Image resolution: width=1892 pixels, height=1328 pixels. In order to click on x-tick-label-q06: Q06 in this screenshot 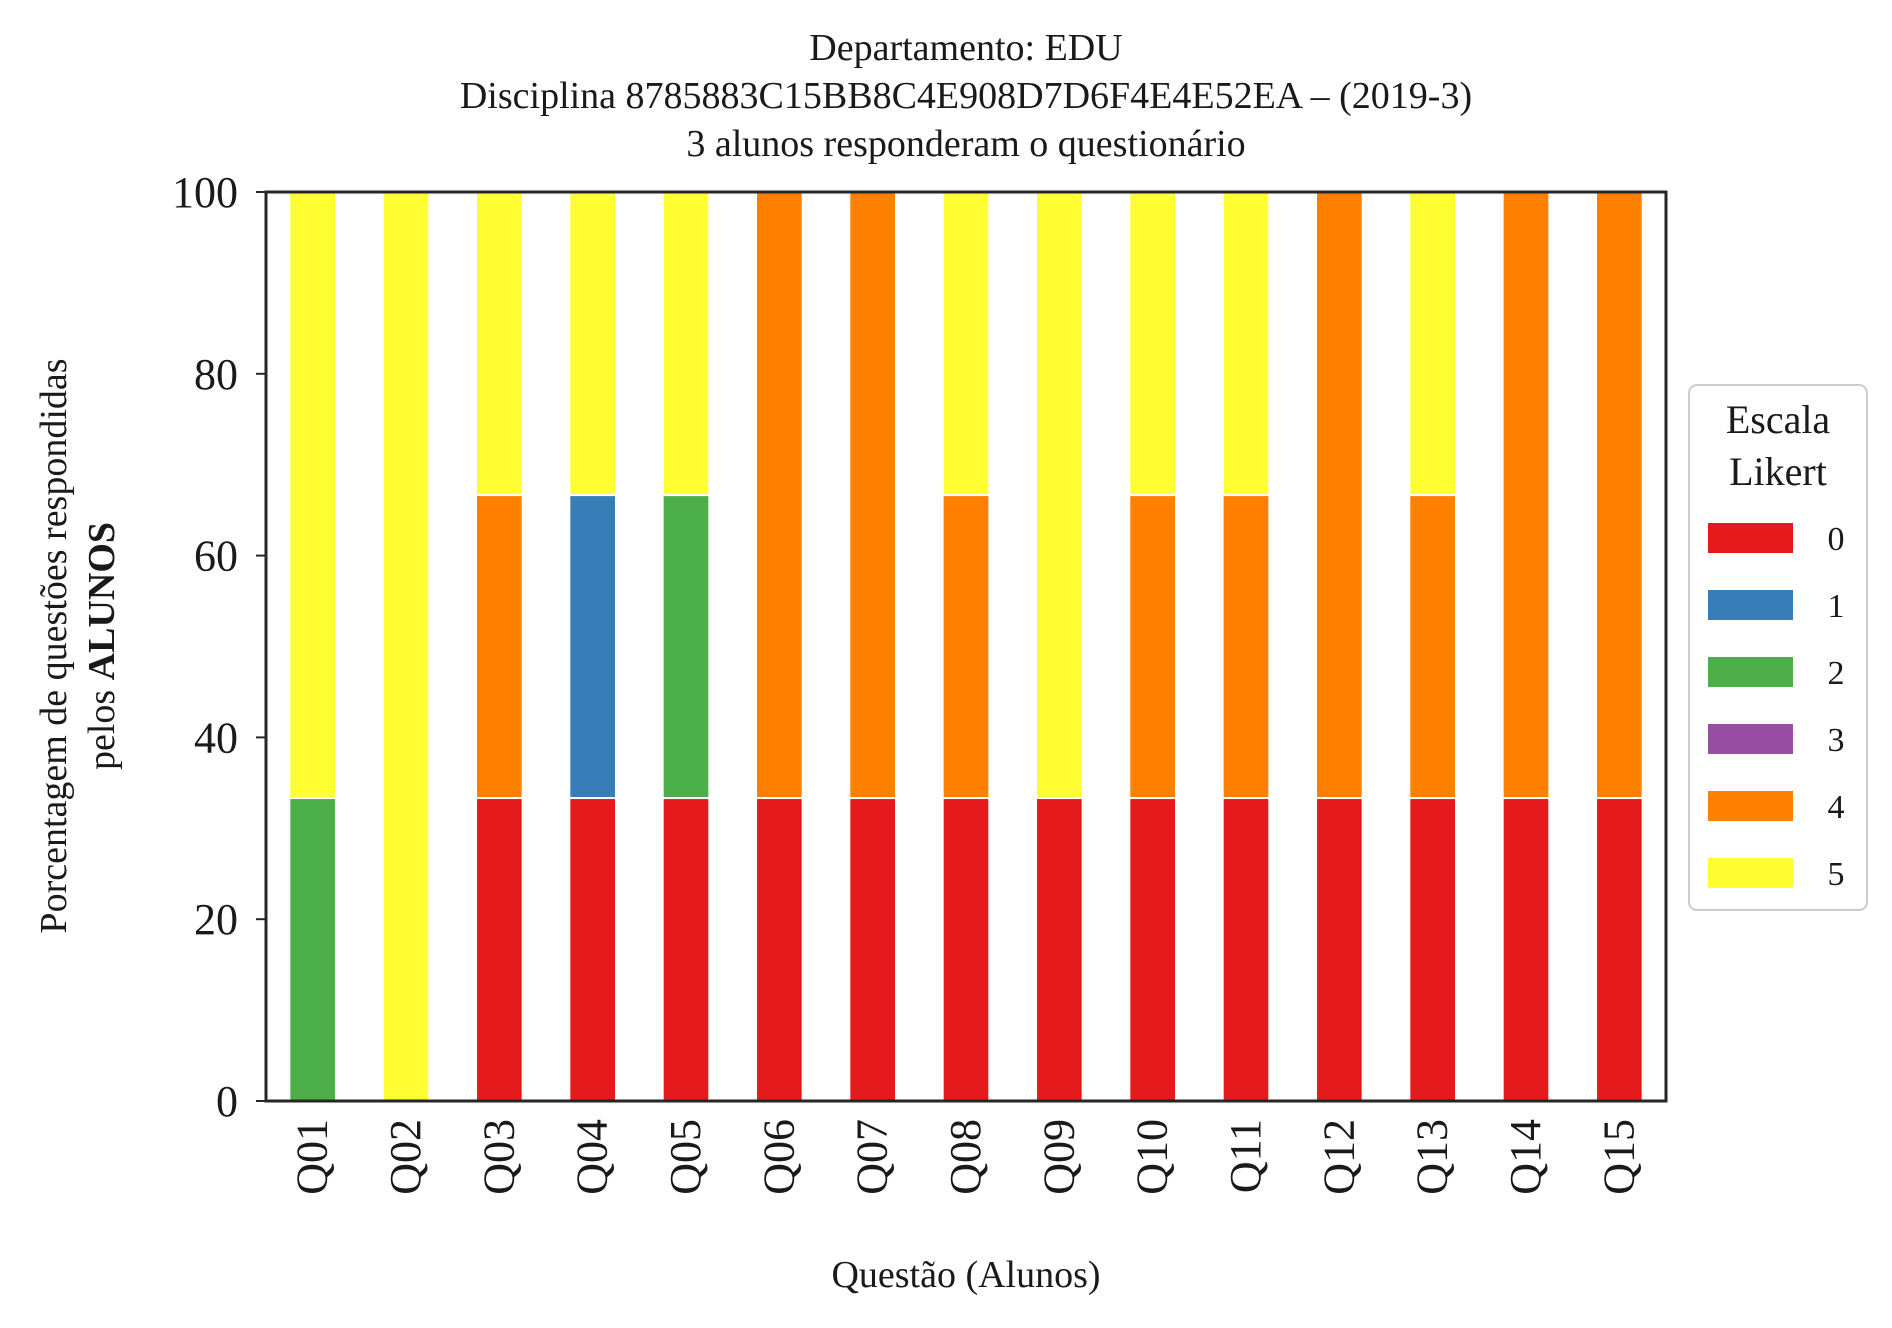, I will do `click(778, 1157)`.